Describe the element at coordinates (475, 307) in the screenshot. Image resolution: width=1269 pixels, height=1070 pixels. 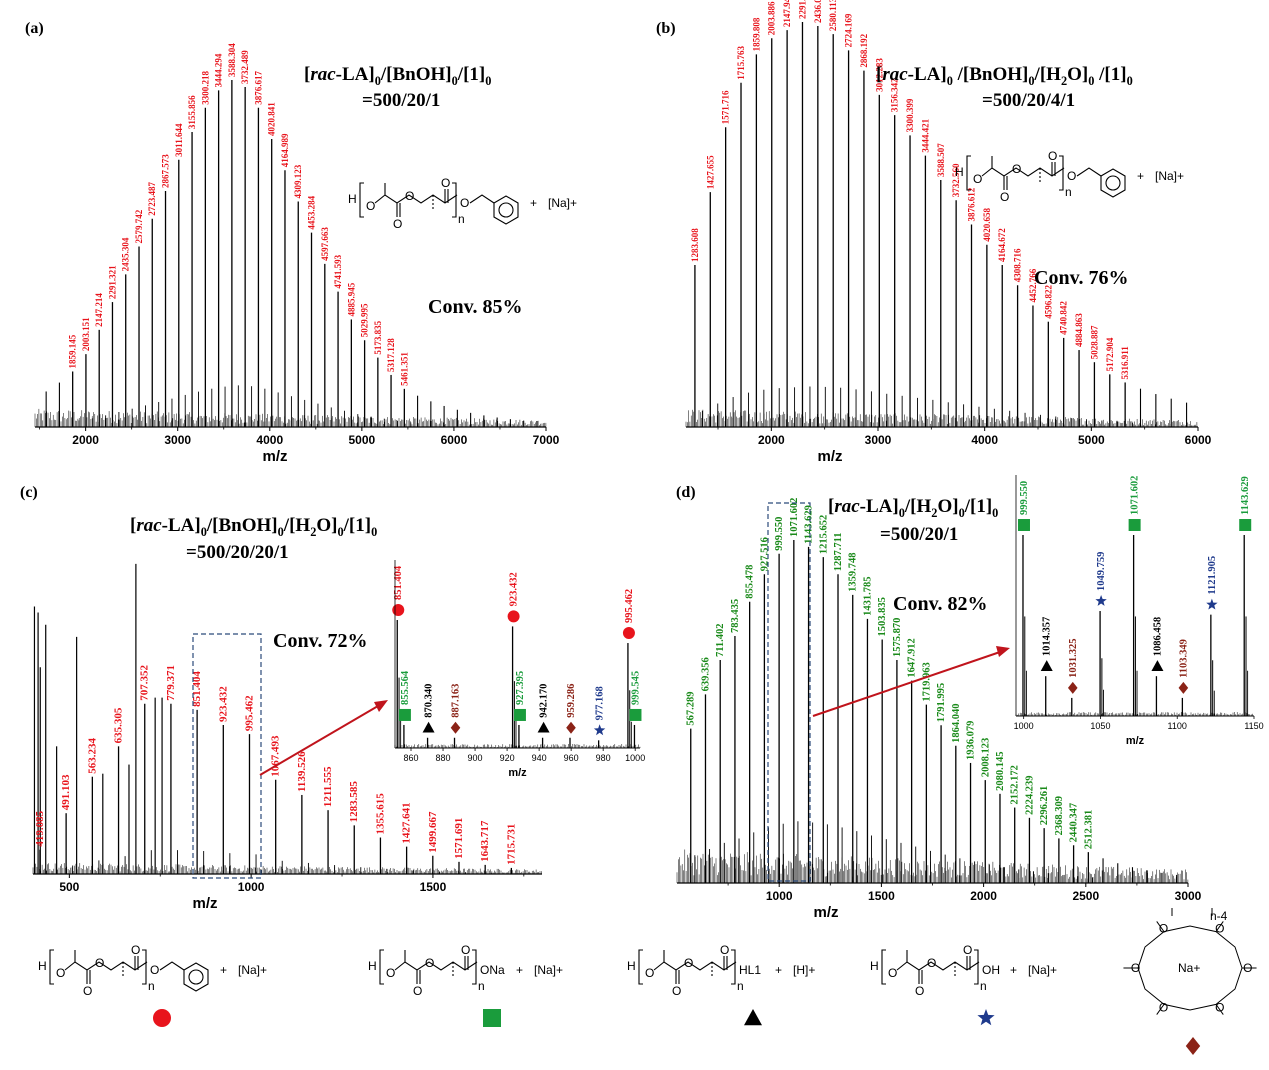
I see `panel-conversion: Conv. 85%` at that location.